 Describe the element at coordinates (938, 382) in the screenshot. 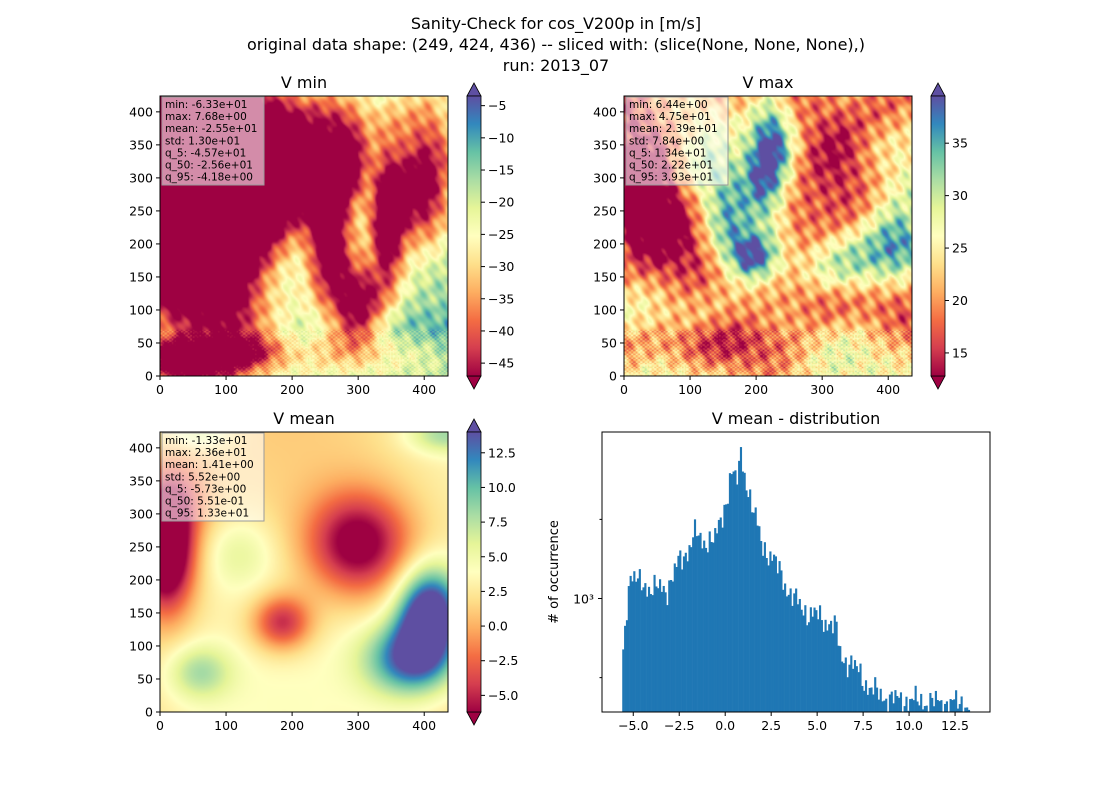

I see `vmax-colorbar-extend-bottom` at that location.